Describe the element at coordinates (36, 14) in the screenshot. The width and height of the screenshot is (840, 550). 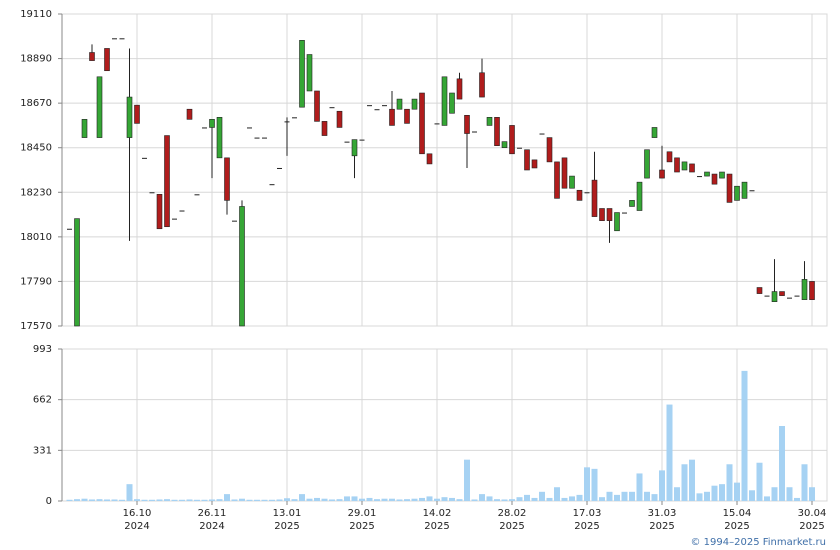
I see `y-tick-label: 19110` at that location.